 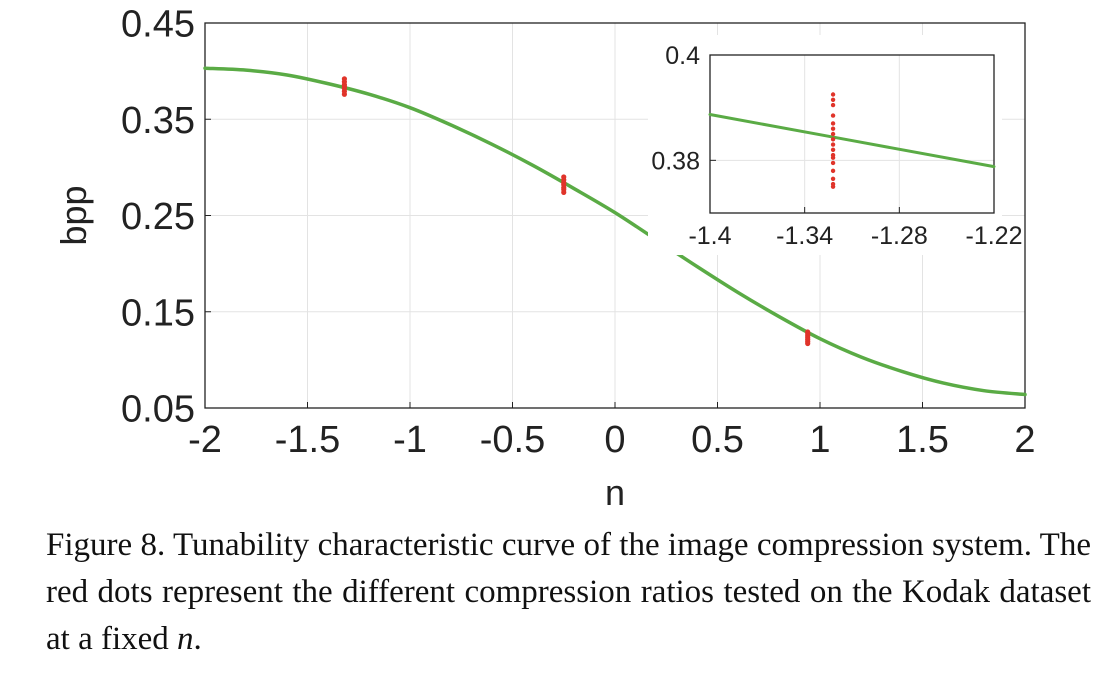 I want to click on caption-end: ., so click(x=197, y=639).